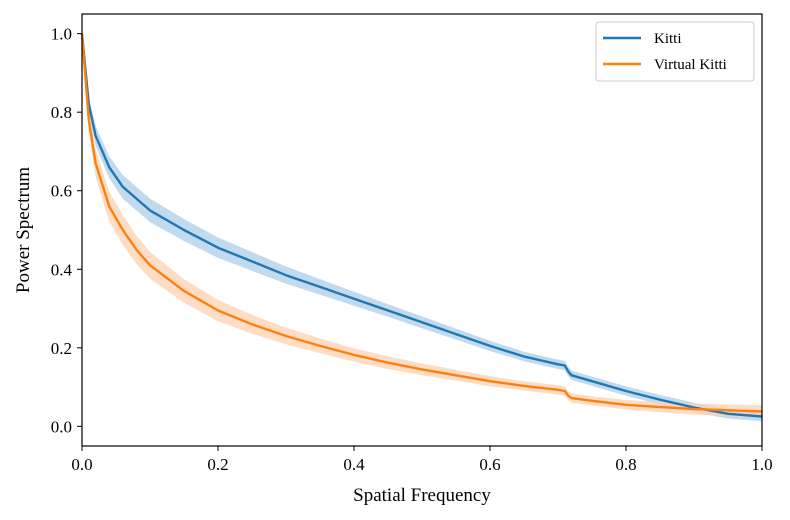 The image size is (790, 520). What do you see at coordinates (489, 464) in the screenshot?
I see `x-tick-label: 0.6` at bounding box center [489, 464].